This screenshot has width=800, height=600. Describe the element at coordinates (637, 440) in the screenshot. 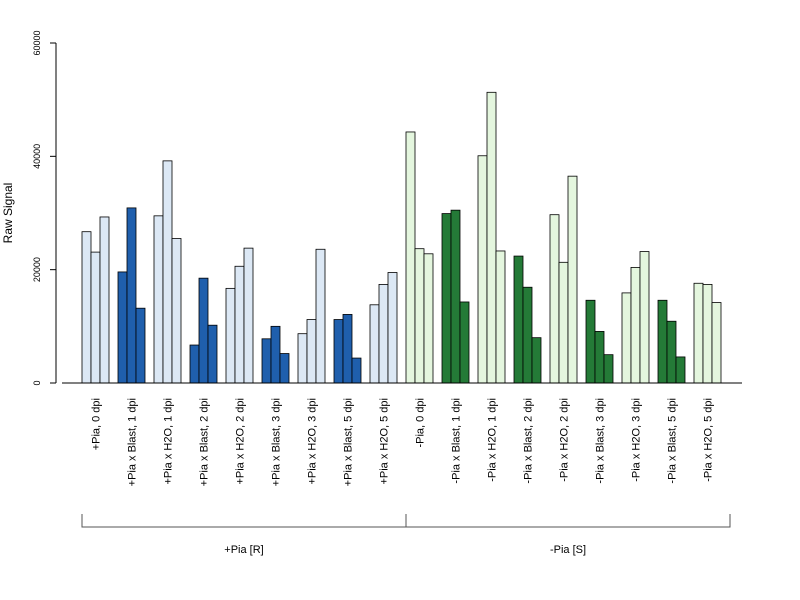

I see `x-tick-label: -Pia x H2O, 3 dpi` at that location.